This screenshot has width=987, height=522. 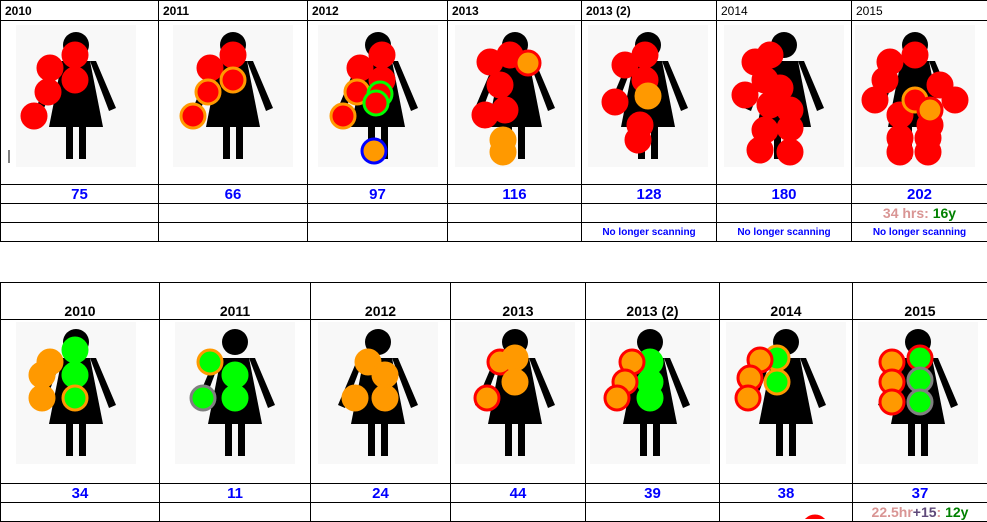 What do you see at coordinates (653, 493) in the screenshot?
I see `count: 39` at bounding box center [653, 493].